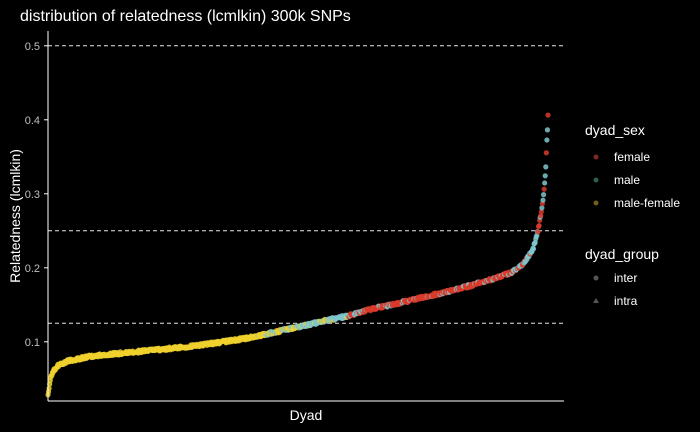 The width and height of the screenshot is (700, 432). Describe the element at coordinates (627, 180) in the screenshot. I see `legend-male-label: male` at that location.